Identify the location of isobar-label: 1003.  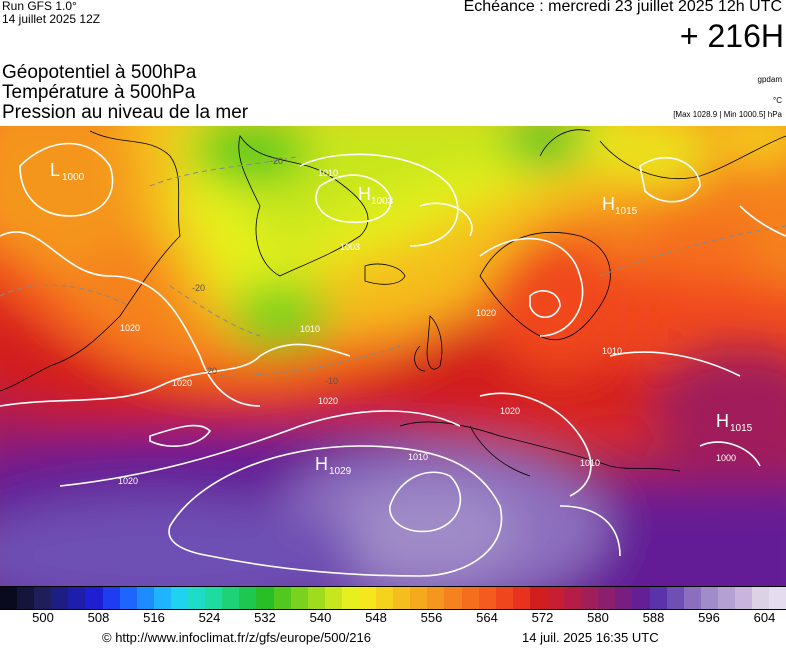
(350, 247).